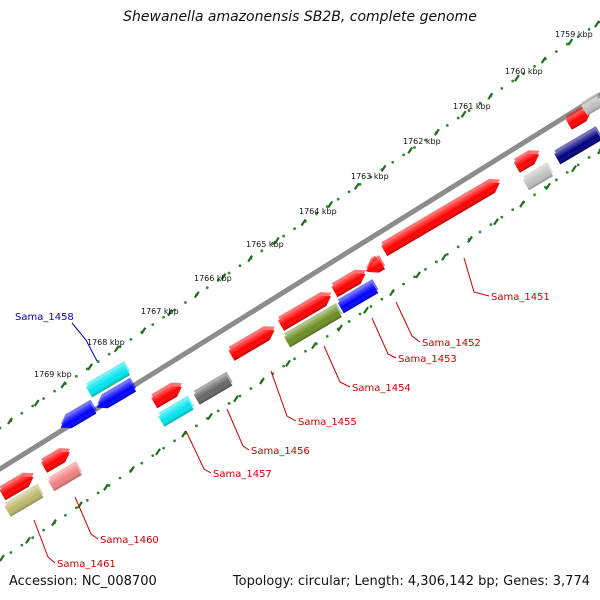 The width and height of the screenshot is (600, 600). Describe the element at coordinates (422, 141) in the screenshot. I see `scale-label: 1762 kbp` at that location.